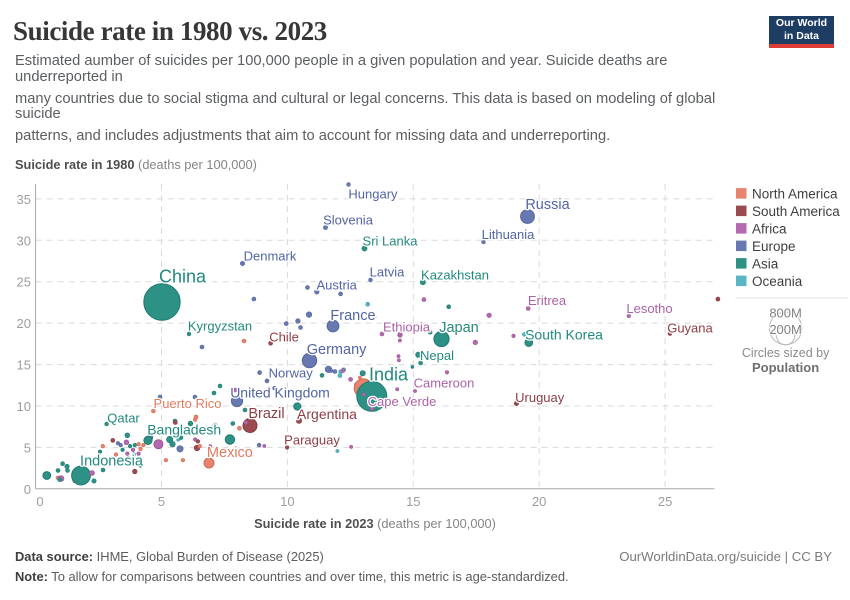  What do you see at coordinates (291, 373) in the screenshot?
I see `svg-text: Norway` at bounding box center [291, 373].